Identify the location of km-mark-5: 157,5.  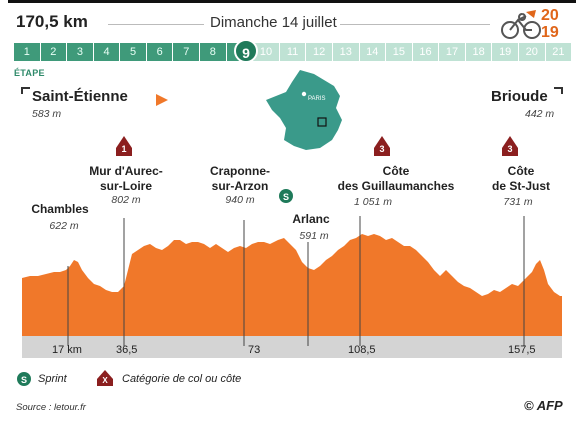
(522, 350).